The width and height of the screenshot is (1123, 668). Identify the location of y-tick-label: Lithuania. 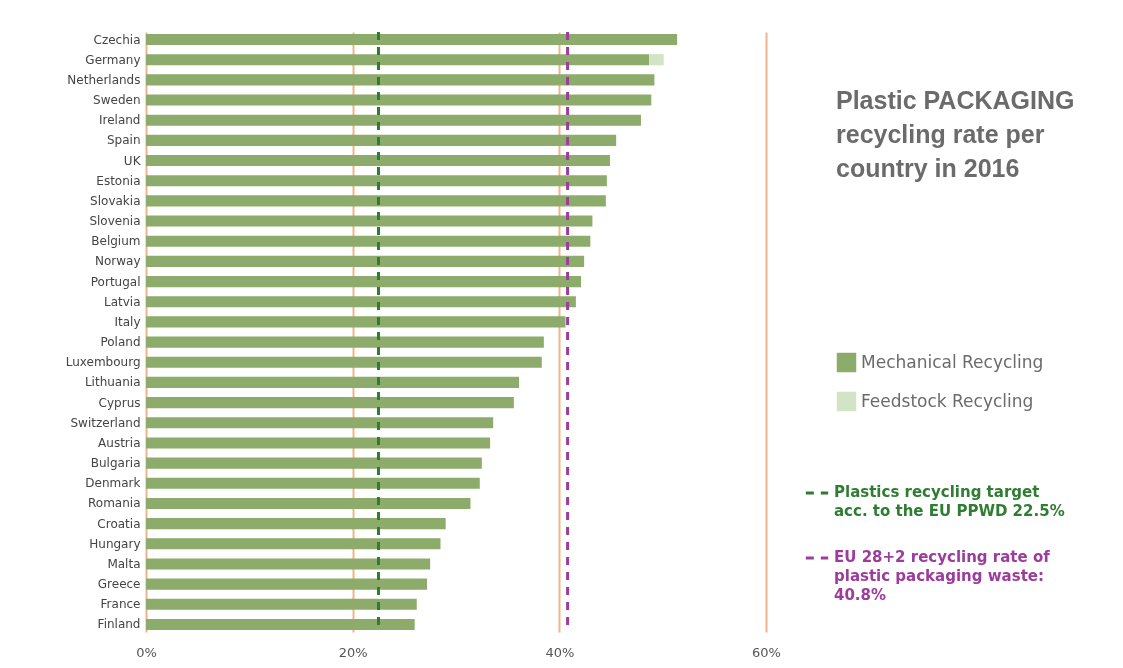
(112, 382).